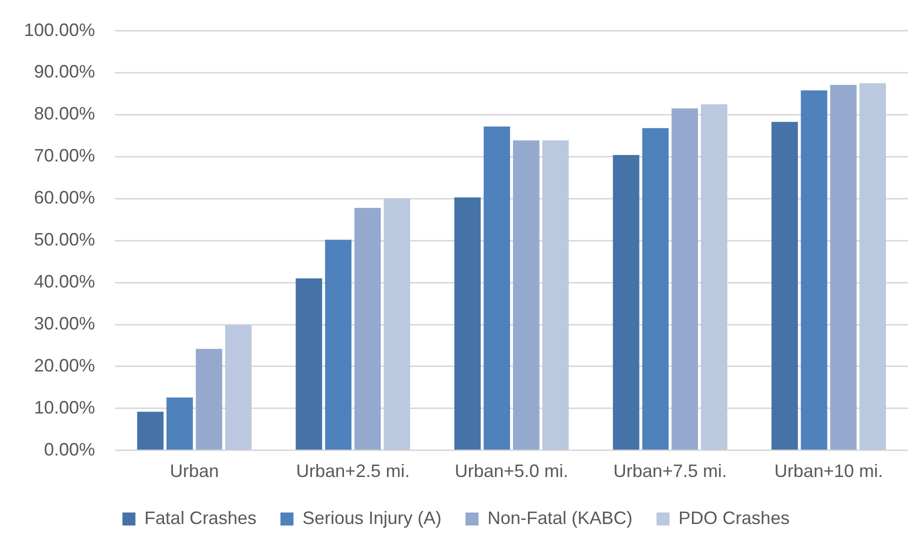 This screenshot has height=542, width=914. I want to click on y-tick-label: 40.00%, so click(65, 282).